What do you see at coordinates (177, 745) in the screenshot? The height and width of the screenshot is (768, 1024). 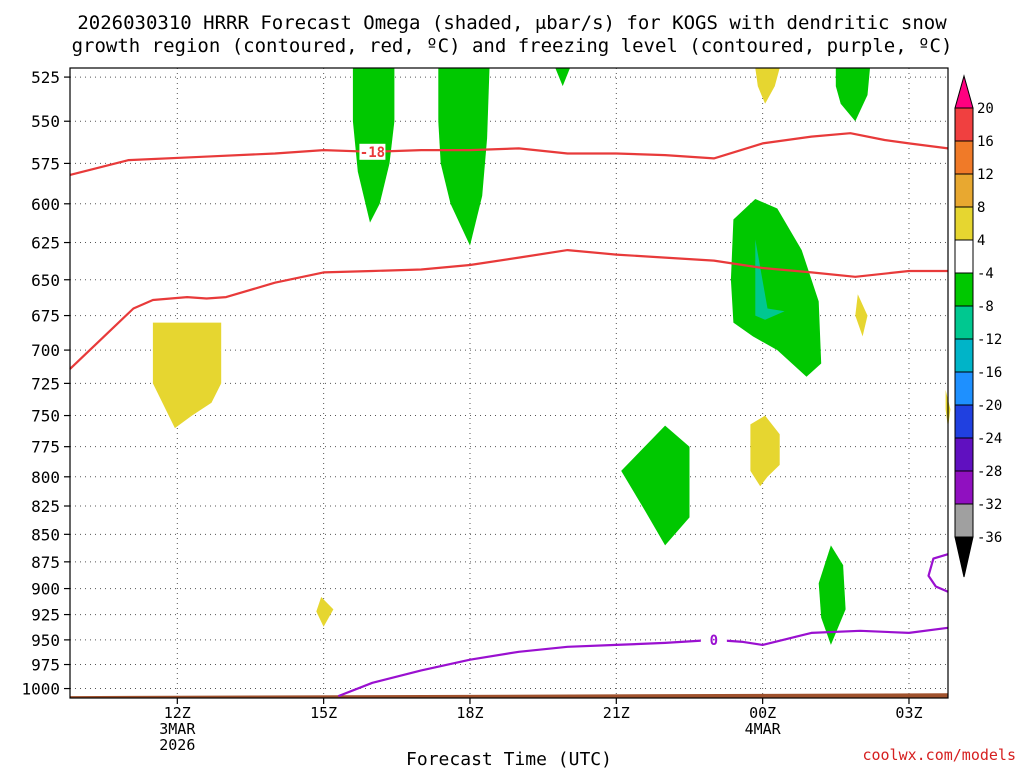 I see `x-tick-label-12-3: 2026` at bounding box center [177, 745].